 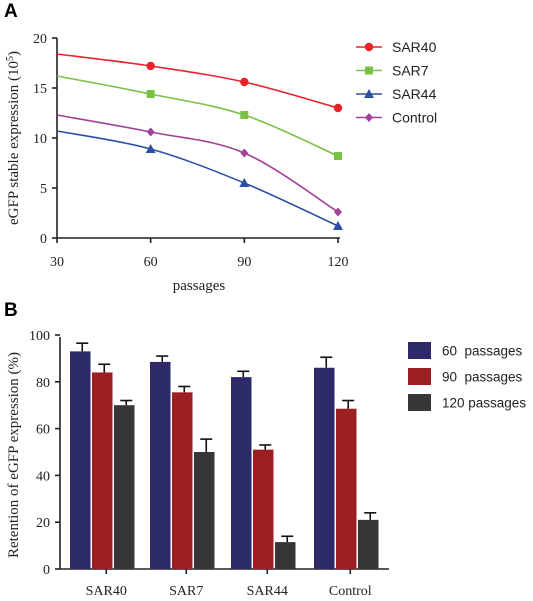 I want to click on legend-label-120-passages: 120 passages, so click(x=484, y=403).